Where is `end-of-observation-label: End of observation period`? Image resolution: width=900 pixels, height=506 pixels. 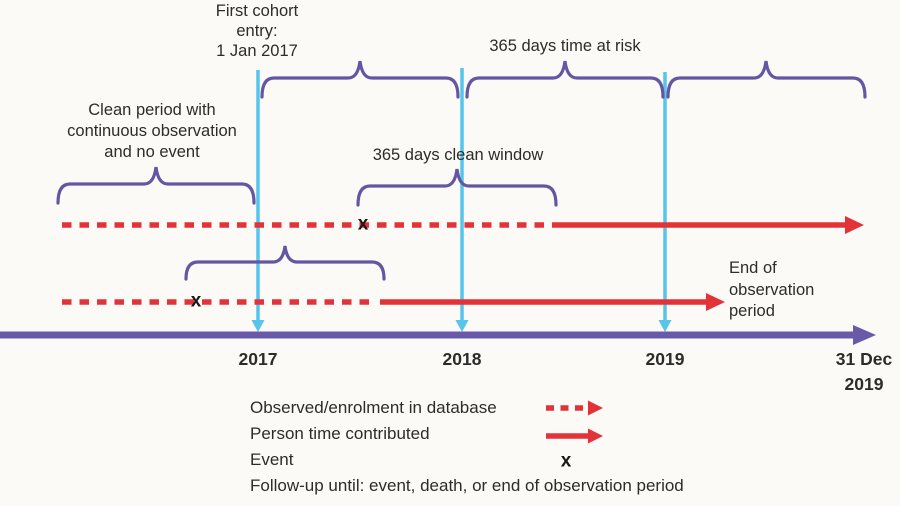 end-of-observation-label: End of observation period is located at coordinates (772, 289).